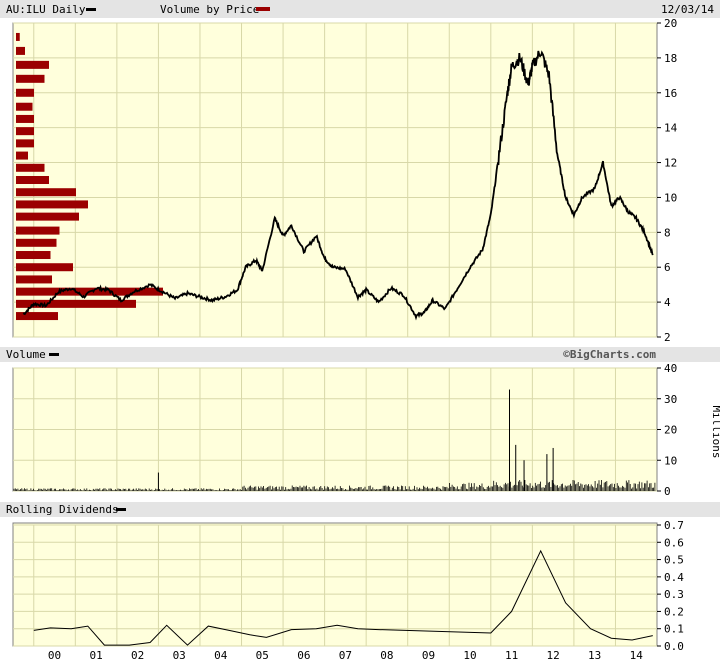 This screenshot has height=669, width=720. I want to click on x-tick-label: 02, so click(137, 655).